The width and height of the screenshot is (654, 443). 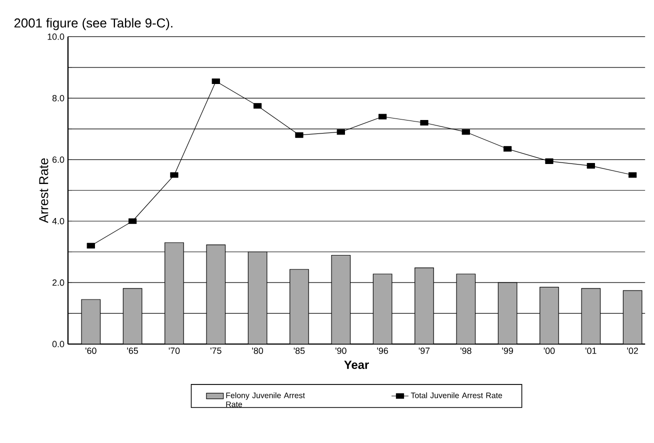 I want to click on x-tick-label: '85, so click(x=299, y=350).